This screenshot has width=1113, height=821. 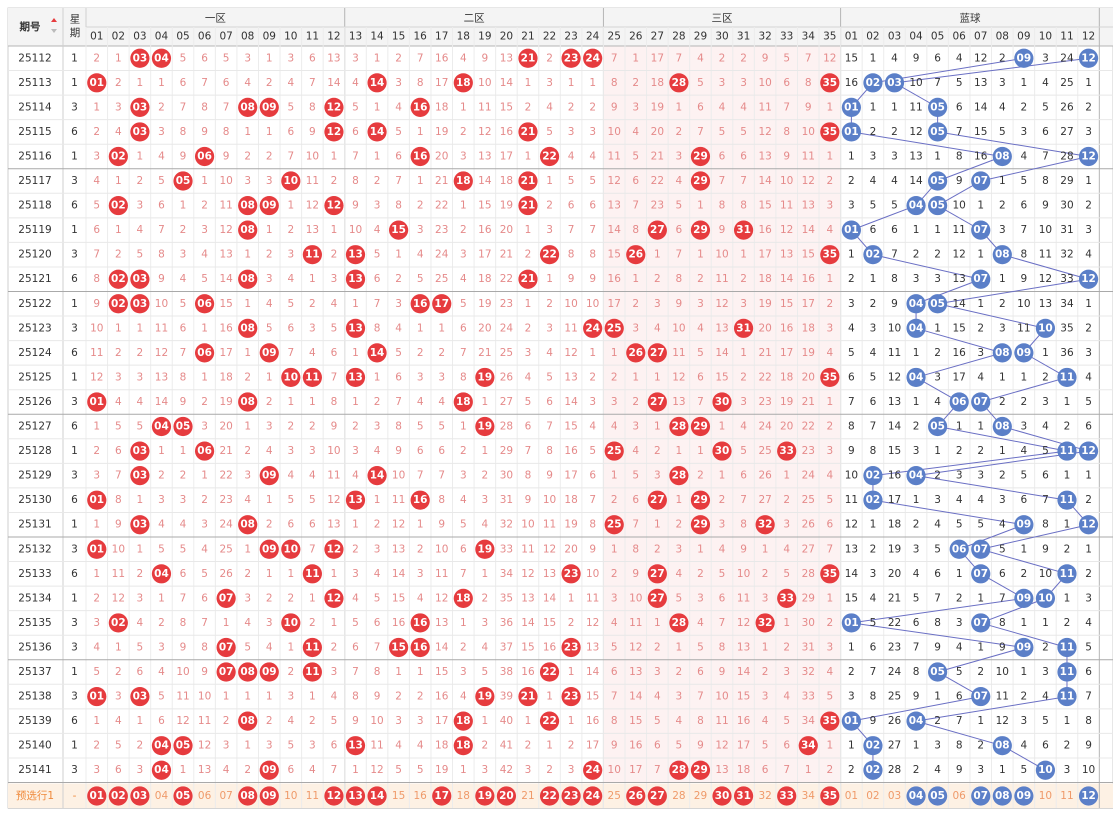 I want to click on omission-value: 24, so click(x=809, y=476).